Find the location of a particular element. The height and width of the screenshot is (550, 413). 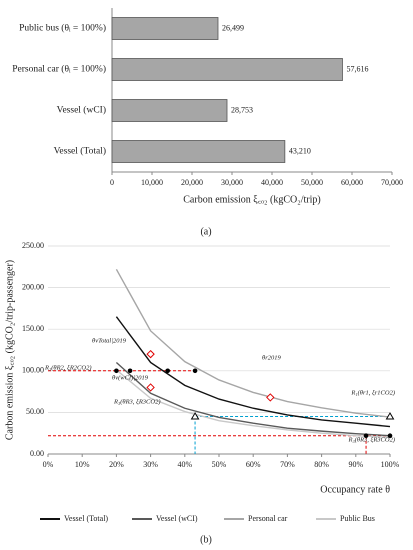

x-tick-label: 0 is located at coordinates (112, 182).